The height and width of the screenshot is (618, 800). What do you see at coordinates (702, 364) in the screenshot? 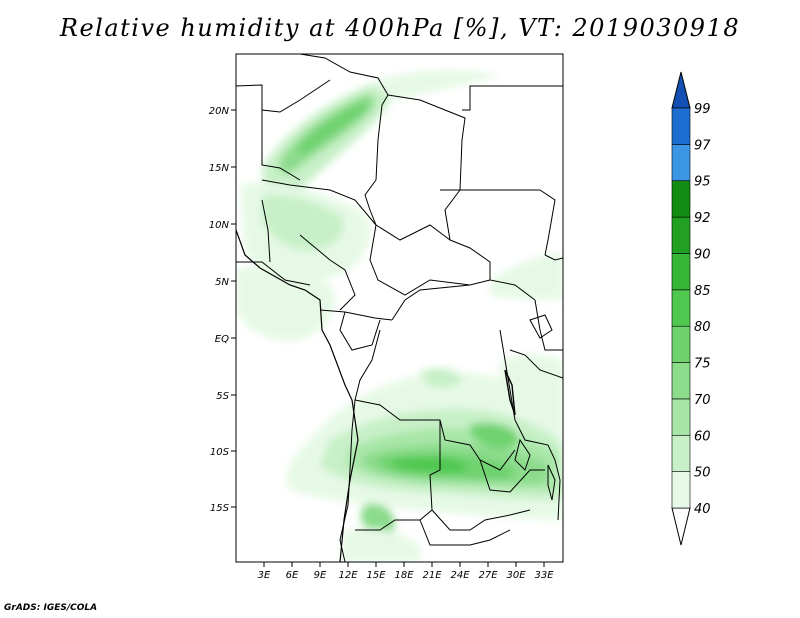
I see `colorbar-label: 75` at bounding box center [702, 364].